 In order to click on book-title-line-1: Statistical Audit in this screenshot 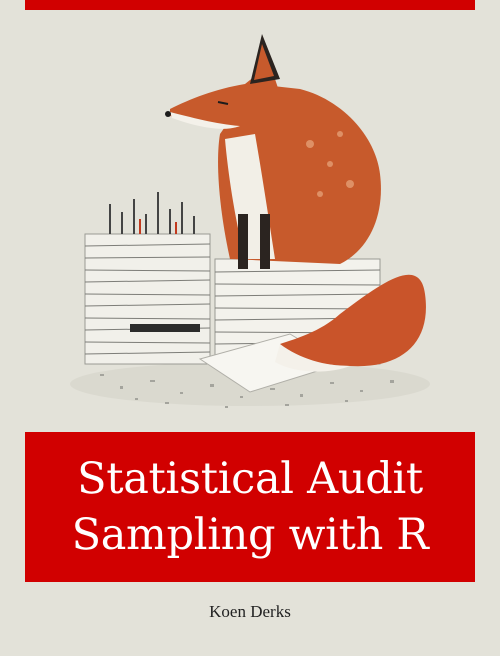, I will do `click(250, 479)`.